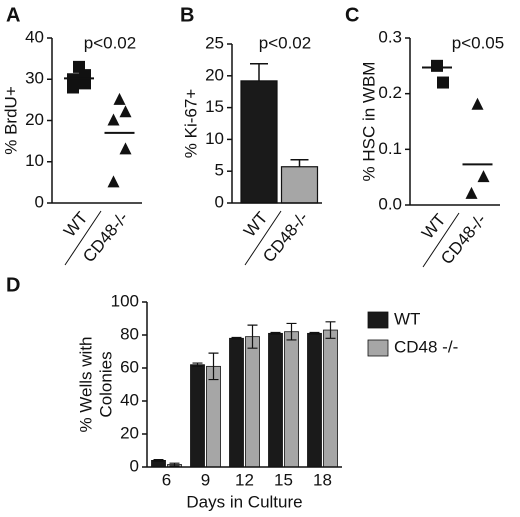  I want to click on y-tick-label: 0.3, so click(390, 36).